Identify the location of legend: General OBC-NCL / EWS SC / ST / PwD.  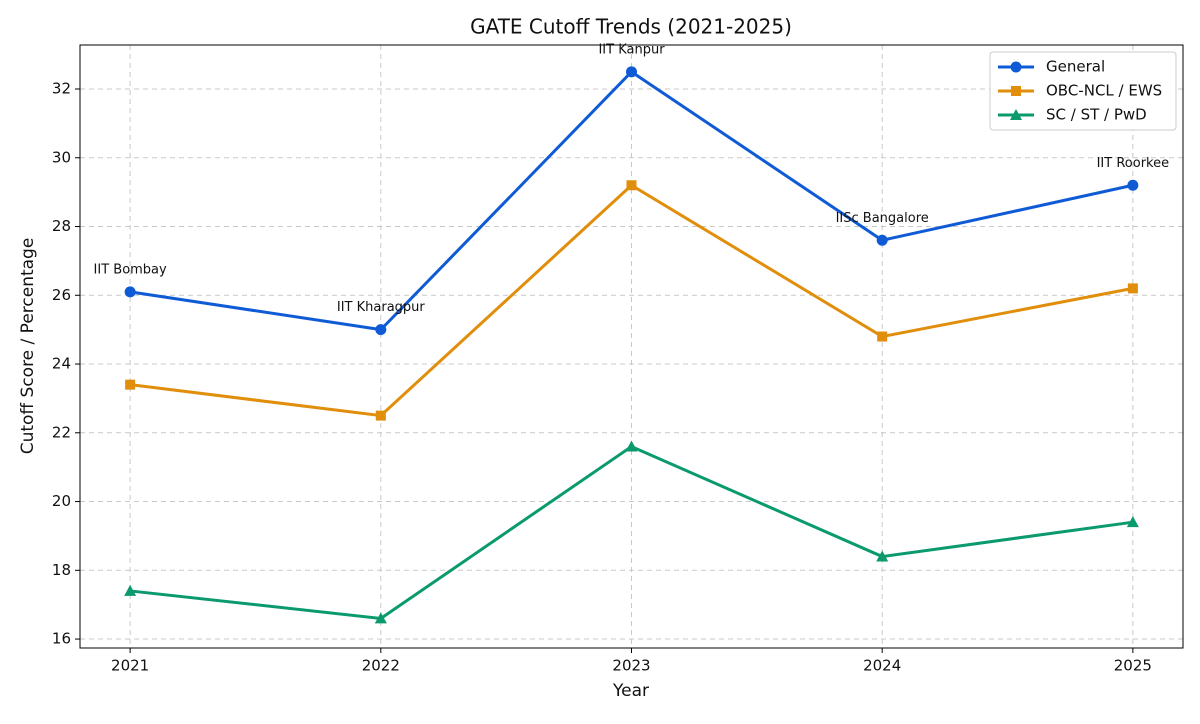
(1083, 91).